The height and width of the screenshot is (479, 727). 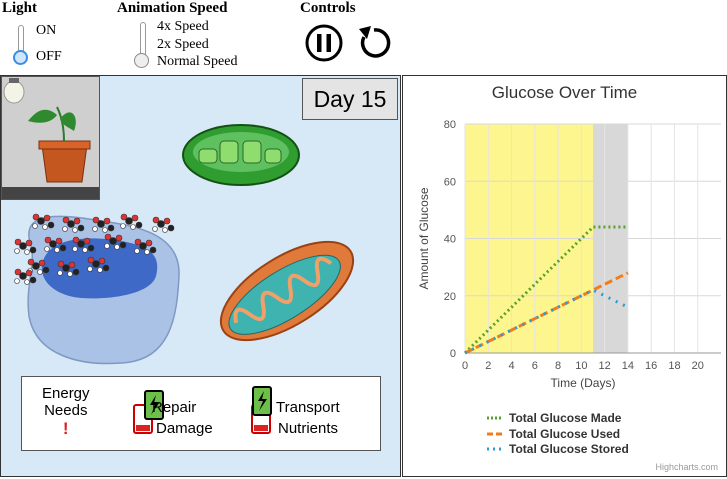 I want to click on light-off-label: OFF, so click(x=49, y=56).